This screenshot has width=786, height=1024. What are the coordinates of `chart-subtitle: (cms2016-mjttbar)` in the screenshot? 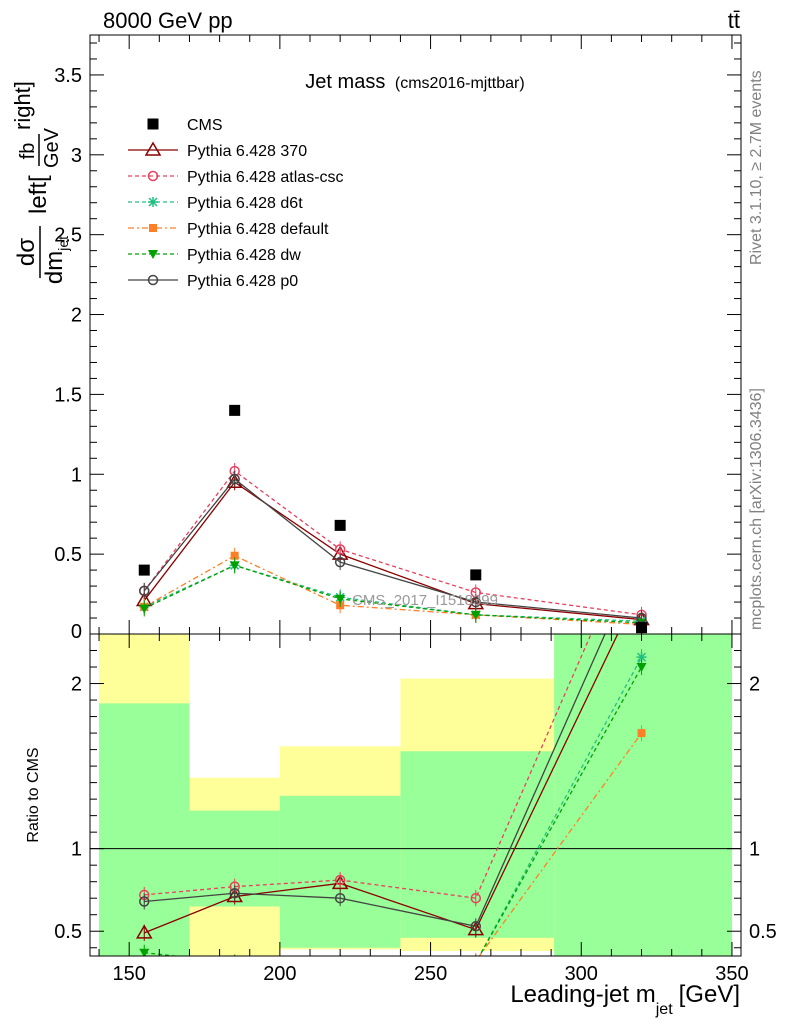 It's located at (460, 83).